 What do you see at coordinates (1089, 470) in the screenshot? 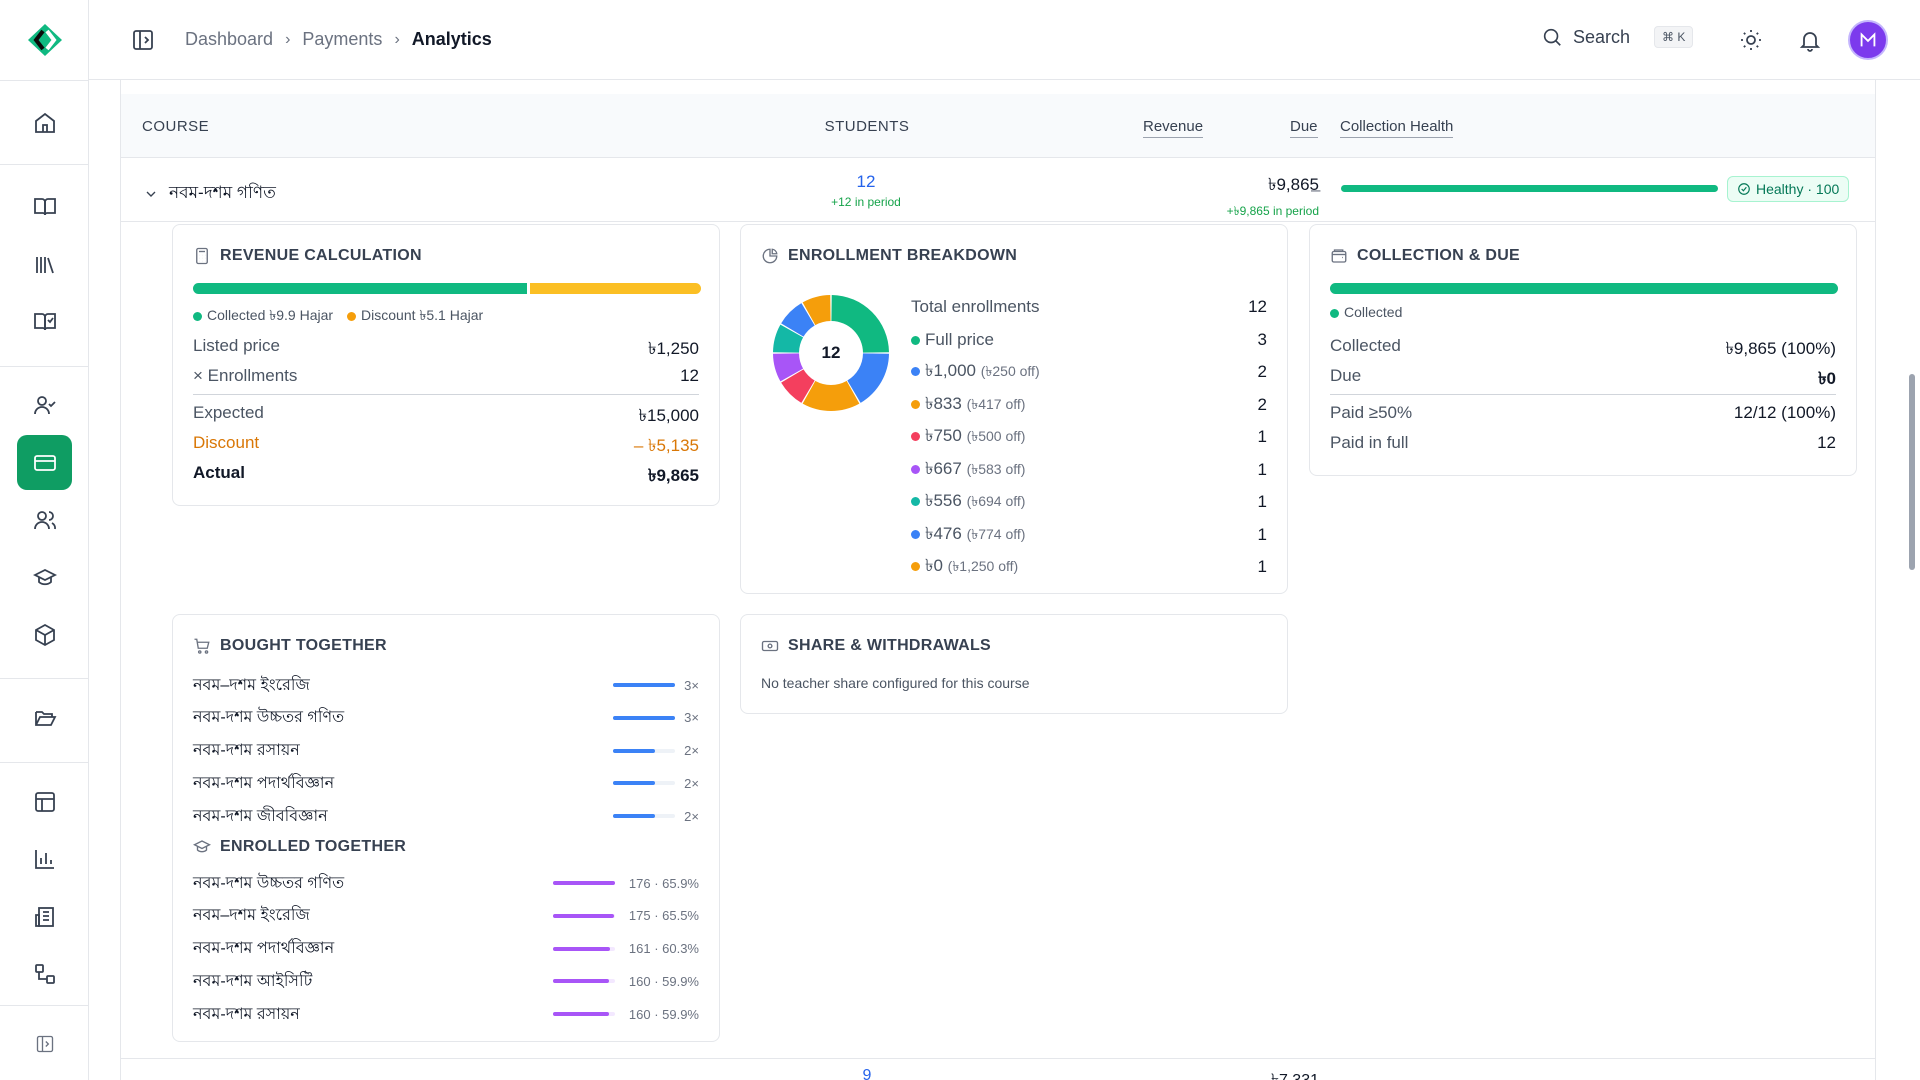
I see `enrollment-item: ৳667 (৳583 off) 1` at bounding box center [1089, 470].